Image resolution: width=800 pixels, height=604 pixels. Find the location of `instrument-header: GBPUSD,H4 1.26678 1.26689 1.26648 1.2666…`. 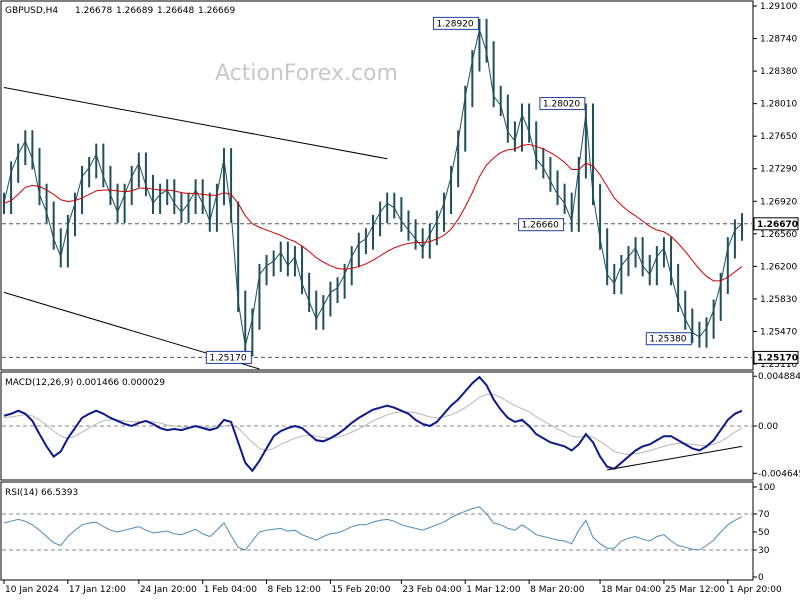

instrument-header: GBPUSD,H4 1.26678 1.26689 1.26648 1.2666… is located at coordinates (120, 11).